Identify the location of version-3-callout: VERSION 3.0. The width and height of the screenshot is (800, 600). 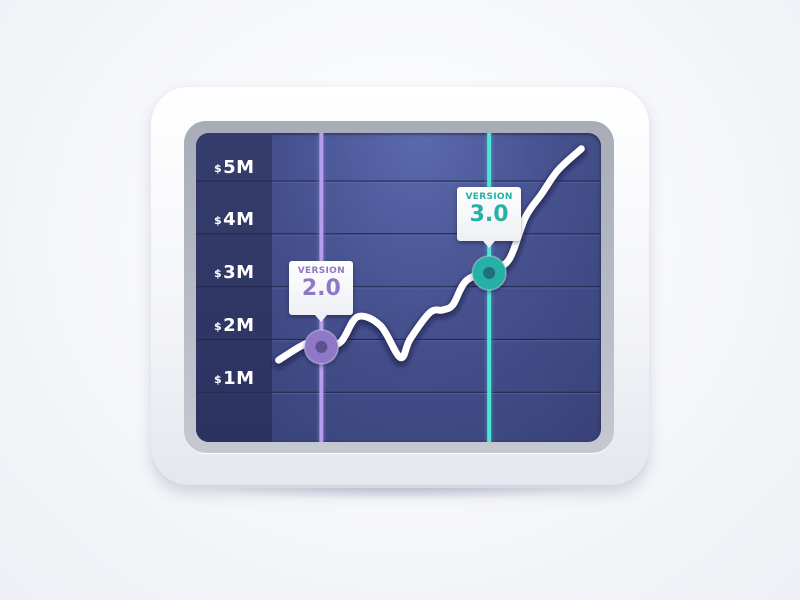
(489, 217).